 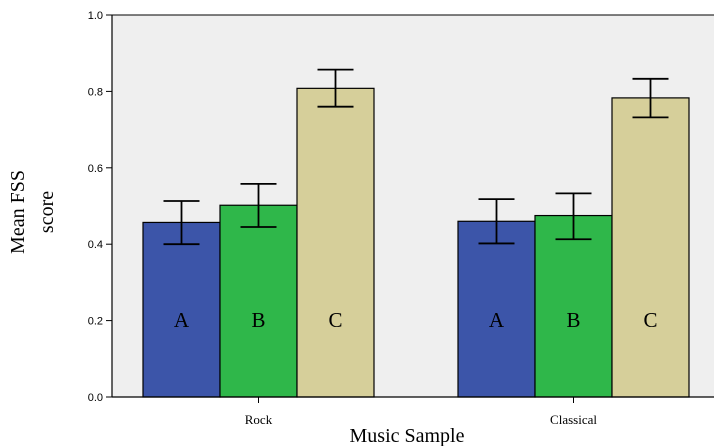 What do you see at coordinates (182, 320) in the screenshot?
I see `bar-label-a-rock: A` at bounding box center [182, 320].